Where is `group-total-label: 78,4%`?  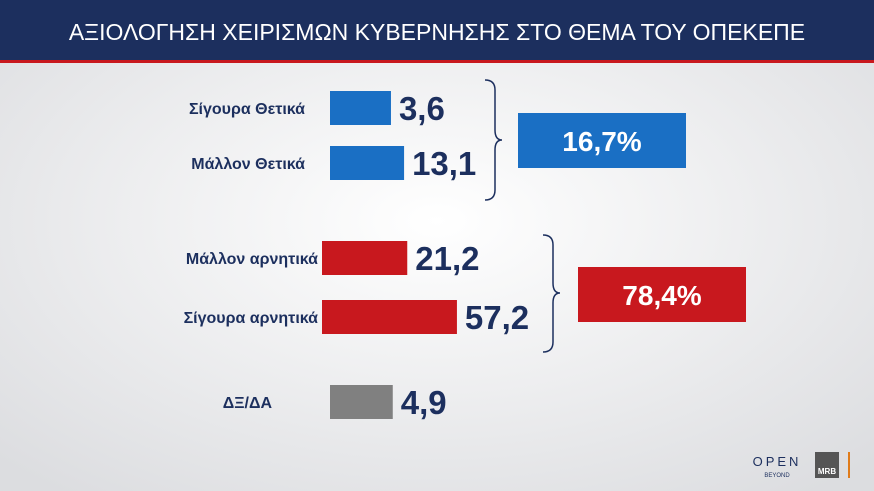 group-total-label: 78,4% is located at coordinates (661, 295).